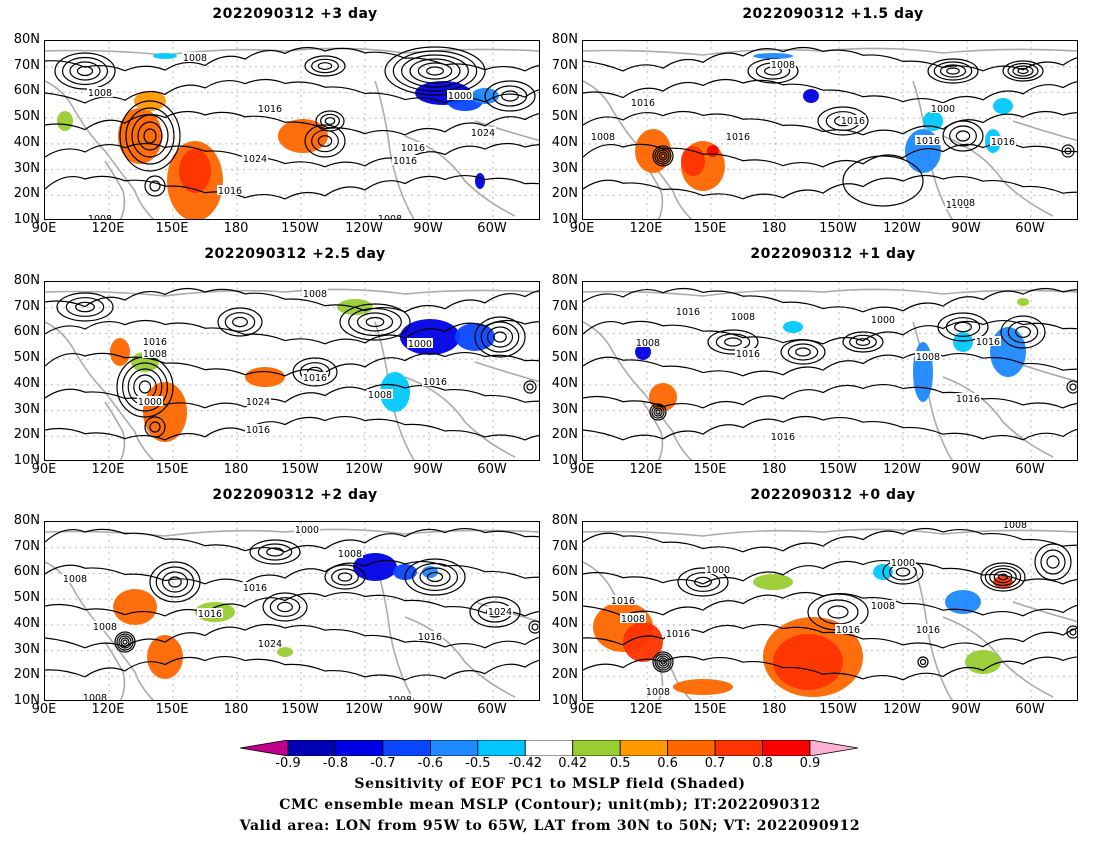 This screenshot has width=1100, height=850. Describe the element at coordinates (428, 469) in the screenshot. I see `longitude-tick-label: 90W` at that location.